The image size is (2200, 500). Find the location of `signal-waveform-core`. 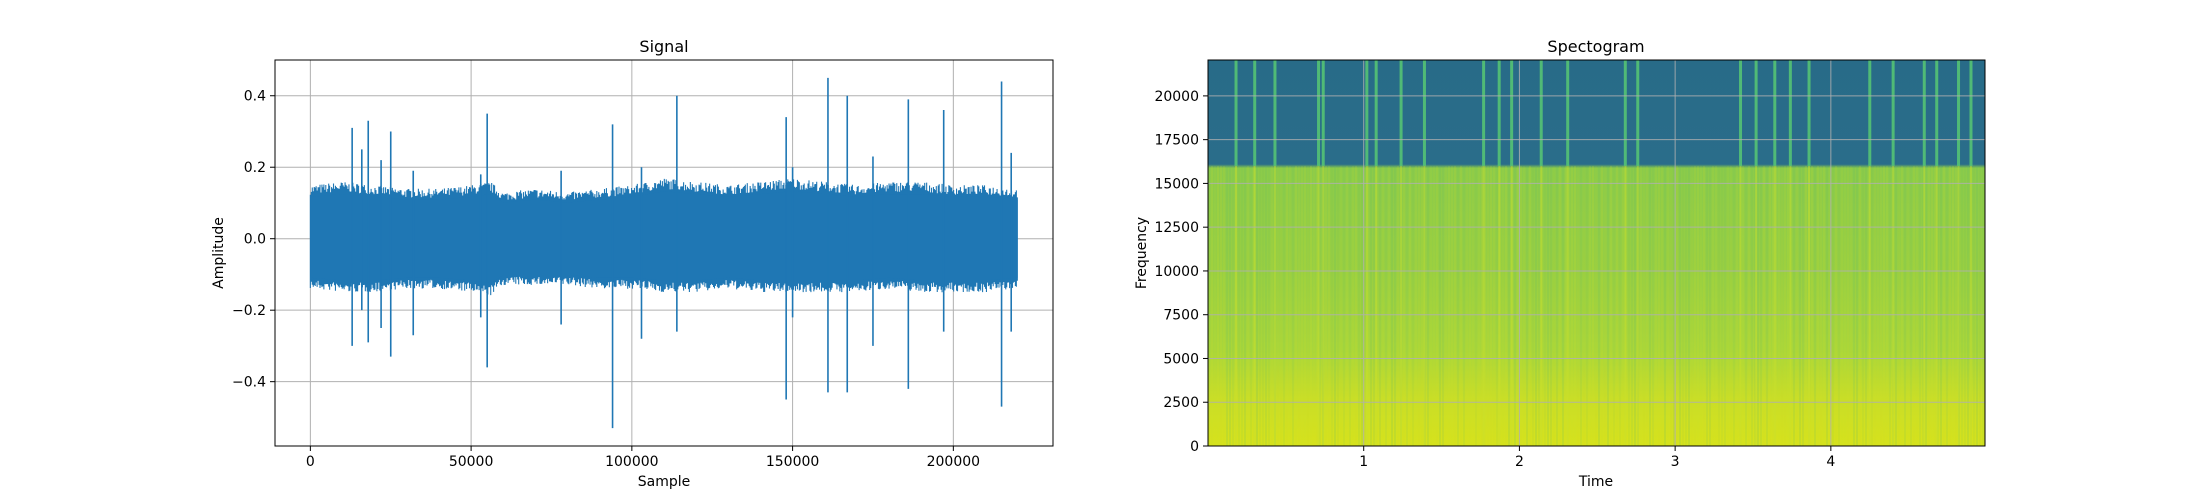

signal-waveform-core is located at coordinates (664, 237).